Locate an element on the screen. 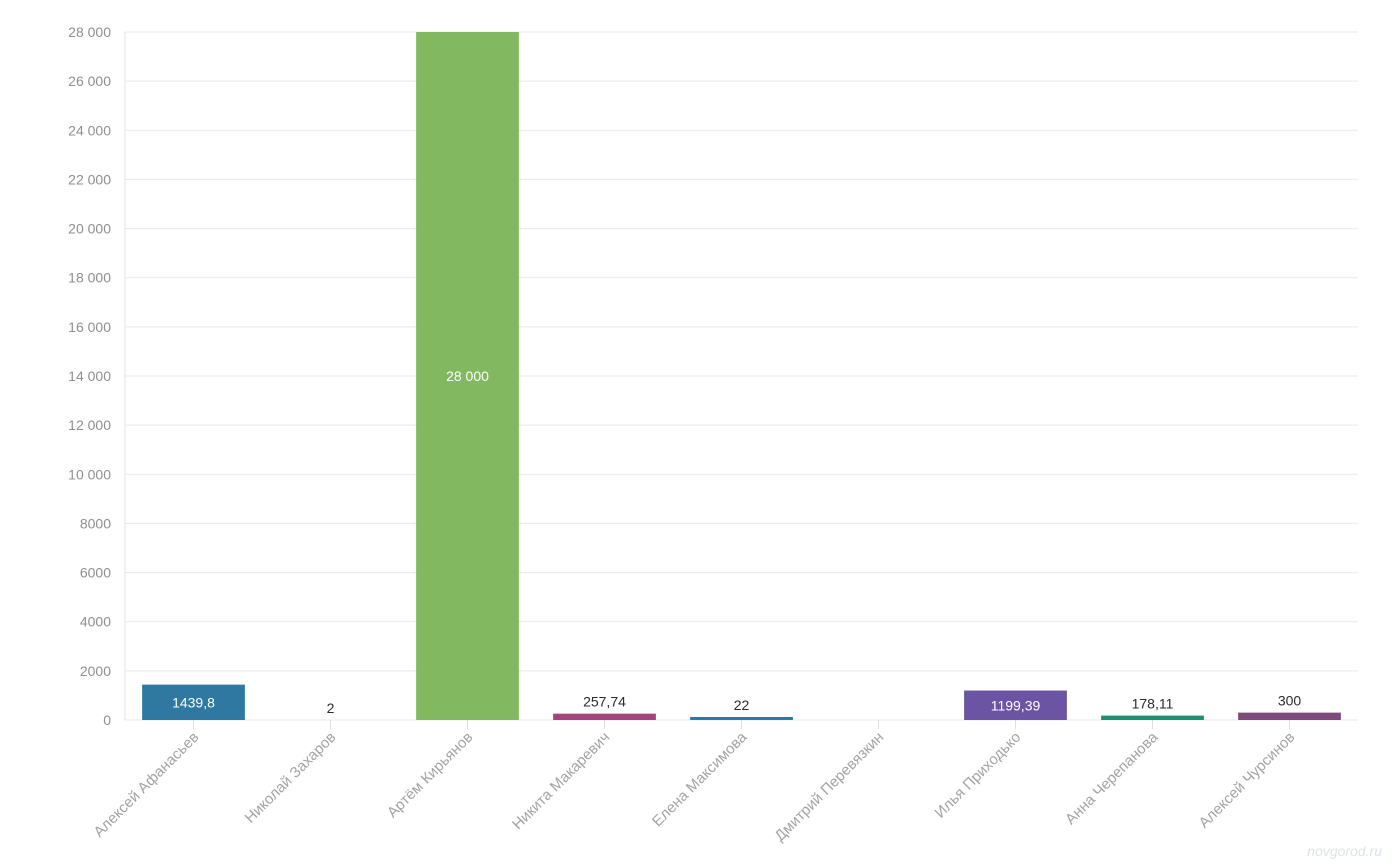 Image resolution: width=1400 pixels, height=866 pixels. y-tick-label: 14 000 is located at coordinates (89, 376).